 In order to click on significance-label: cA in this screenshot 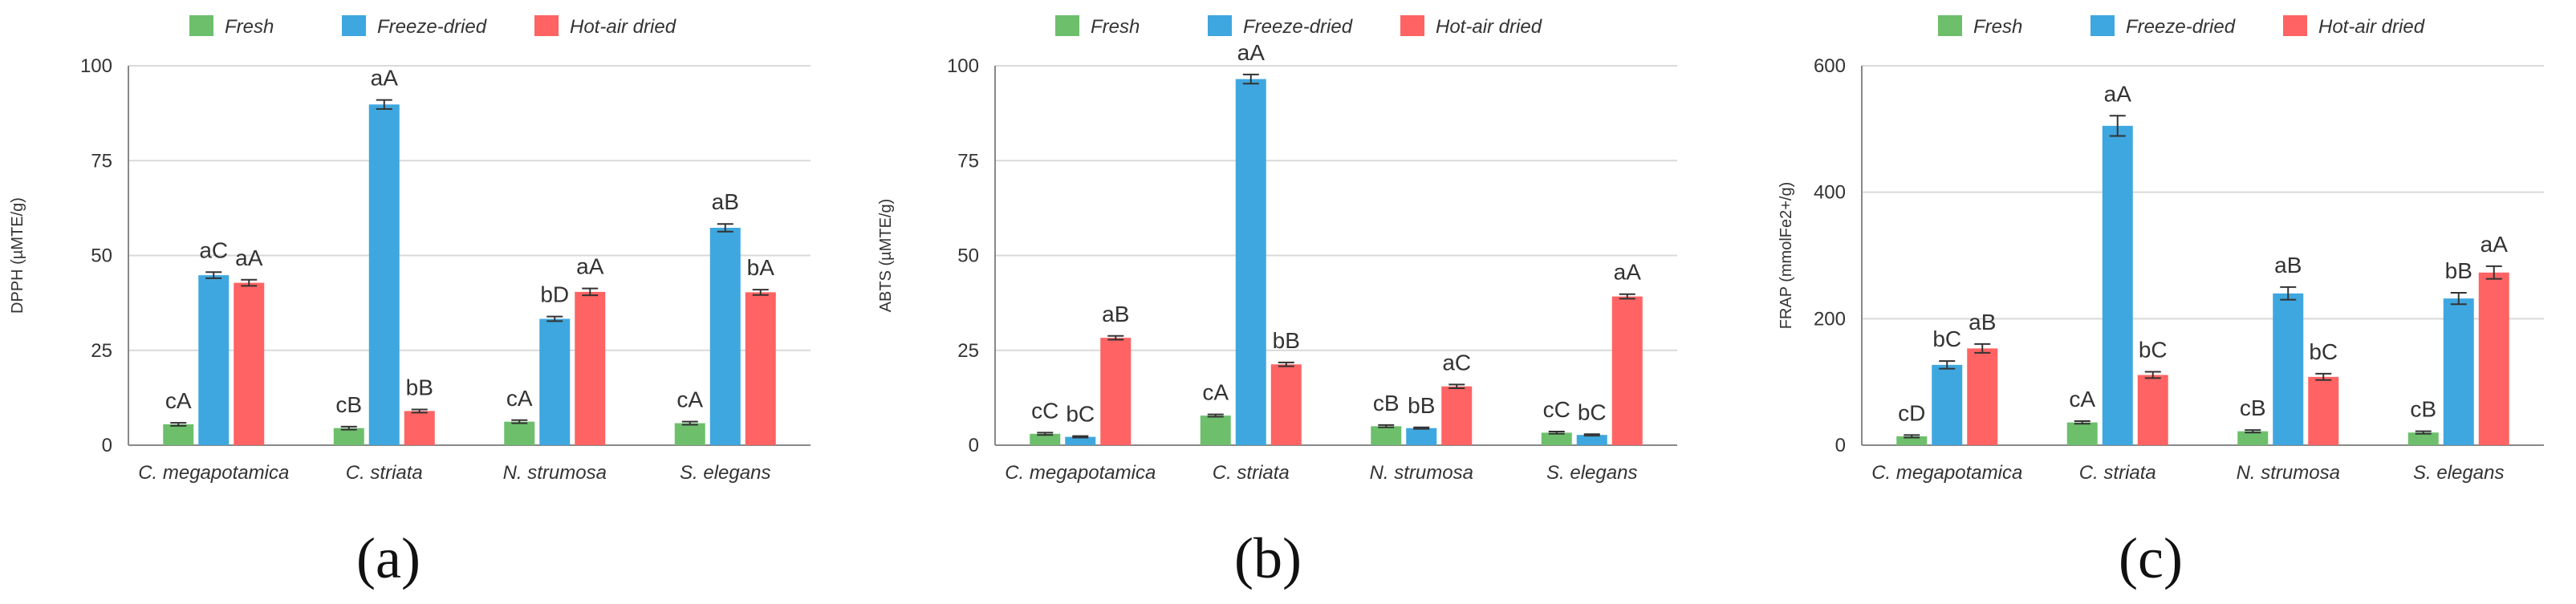, I will do `click(2082, 399)`.